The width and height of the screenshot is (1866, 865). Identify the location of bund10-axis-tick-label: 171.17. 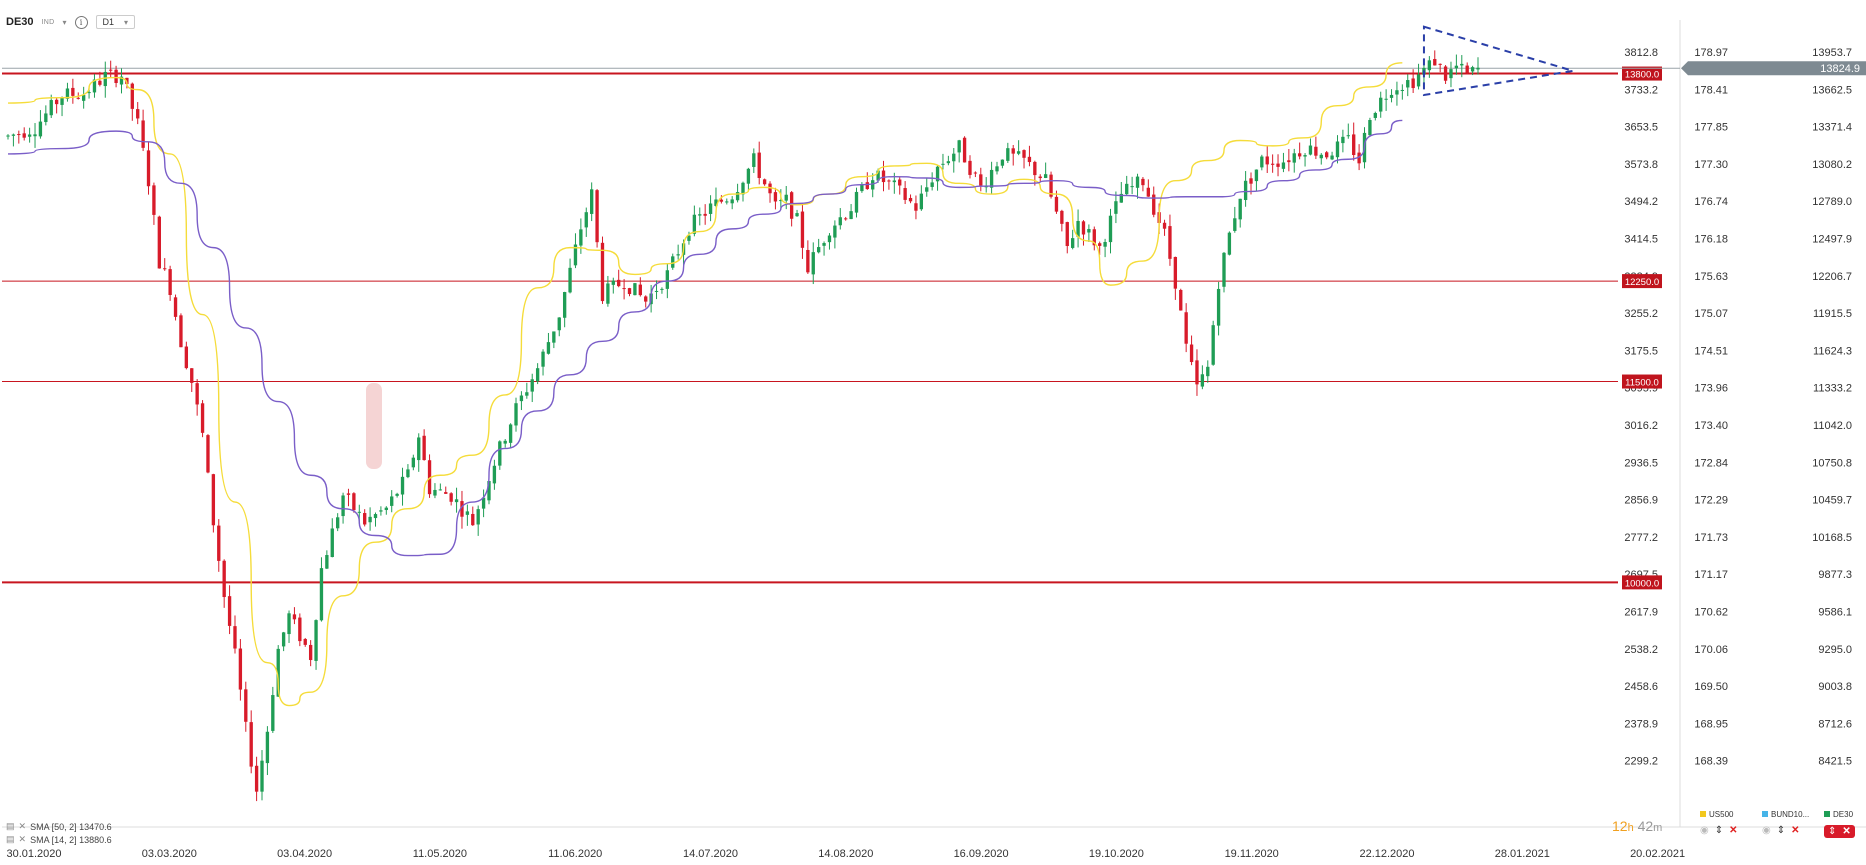
(1711, 575).